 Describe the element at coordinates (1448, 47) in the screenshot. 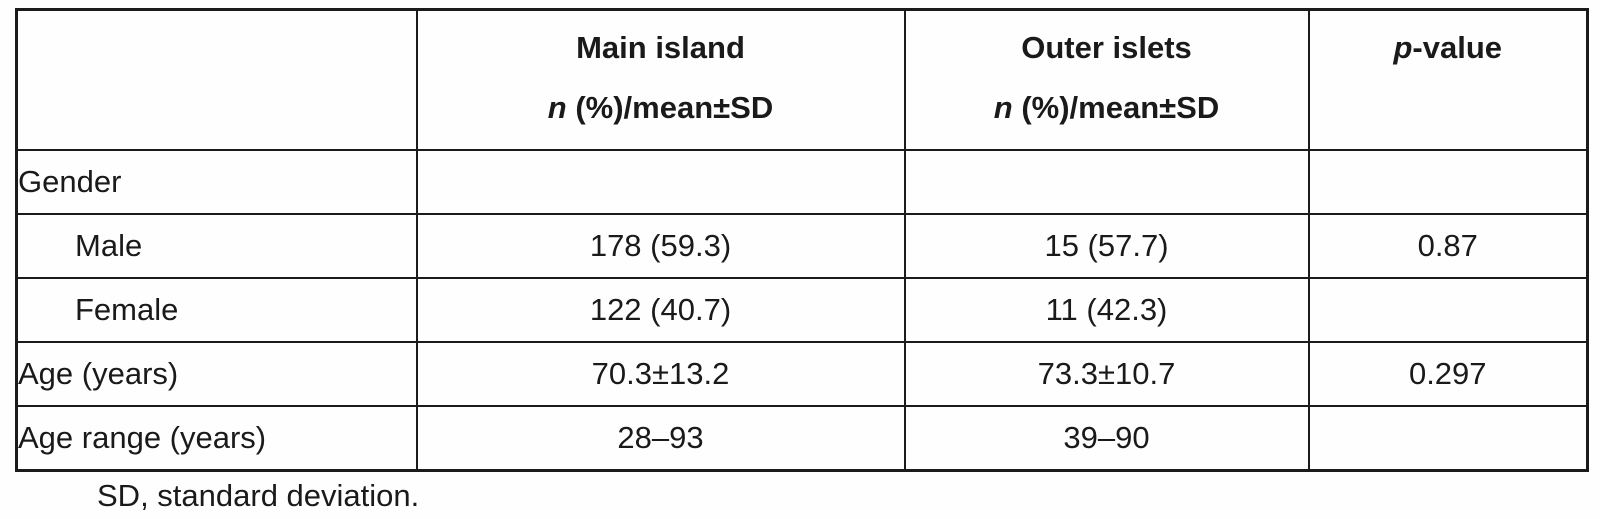

I see `header-p-value-title: p-value` at that location.